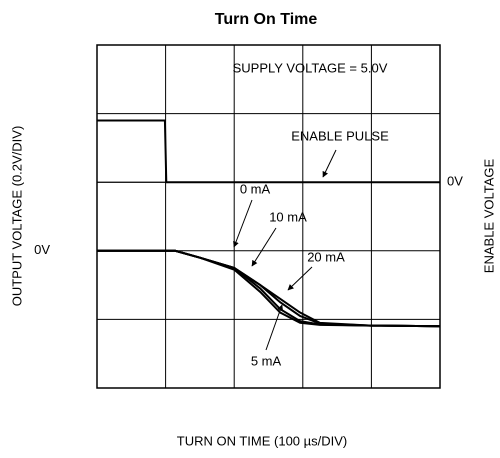 This screenshot has height=458, width=500. What do you see at coordinates (266, 360) in the screenshot?
I see `annotation: 5 mA` at bounding box center [266, 360].